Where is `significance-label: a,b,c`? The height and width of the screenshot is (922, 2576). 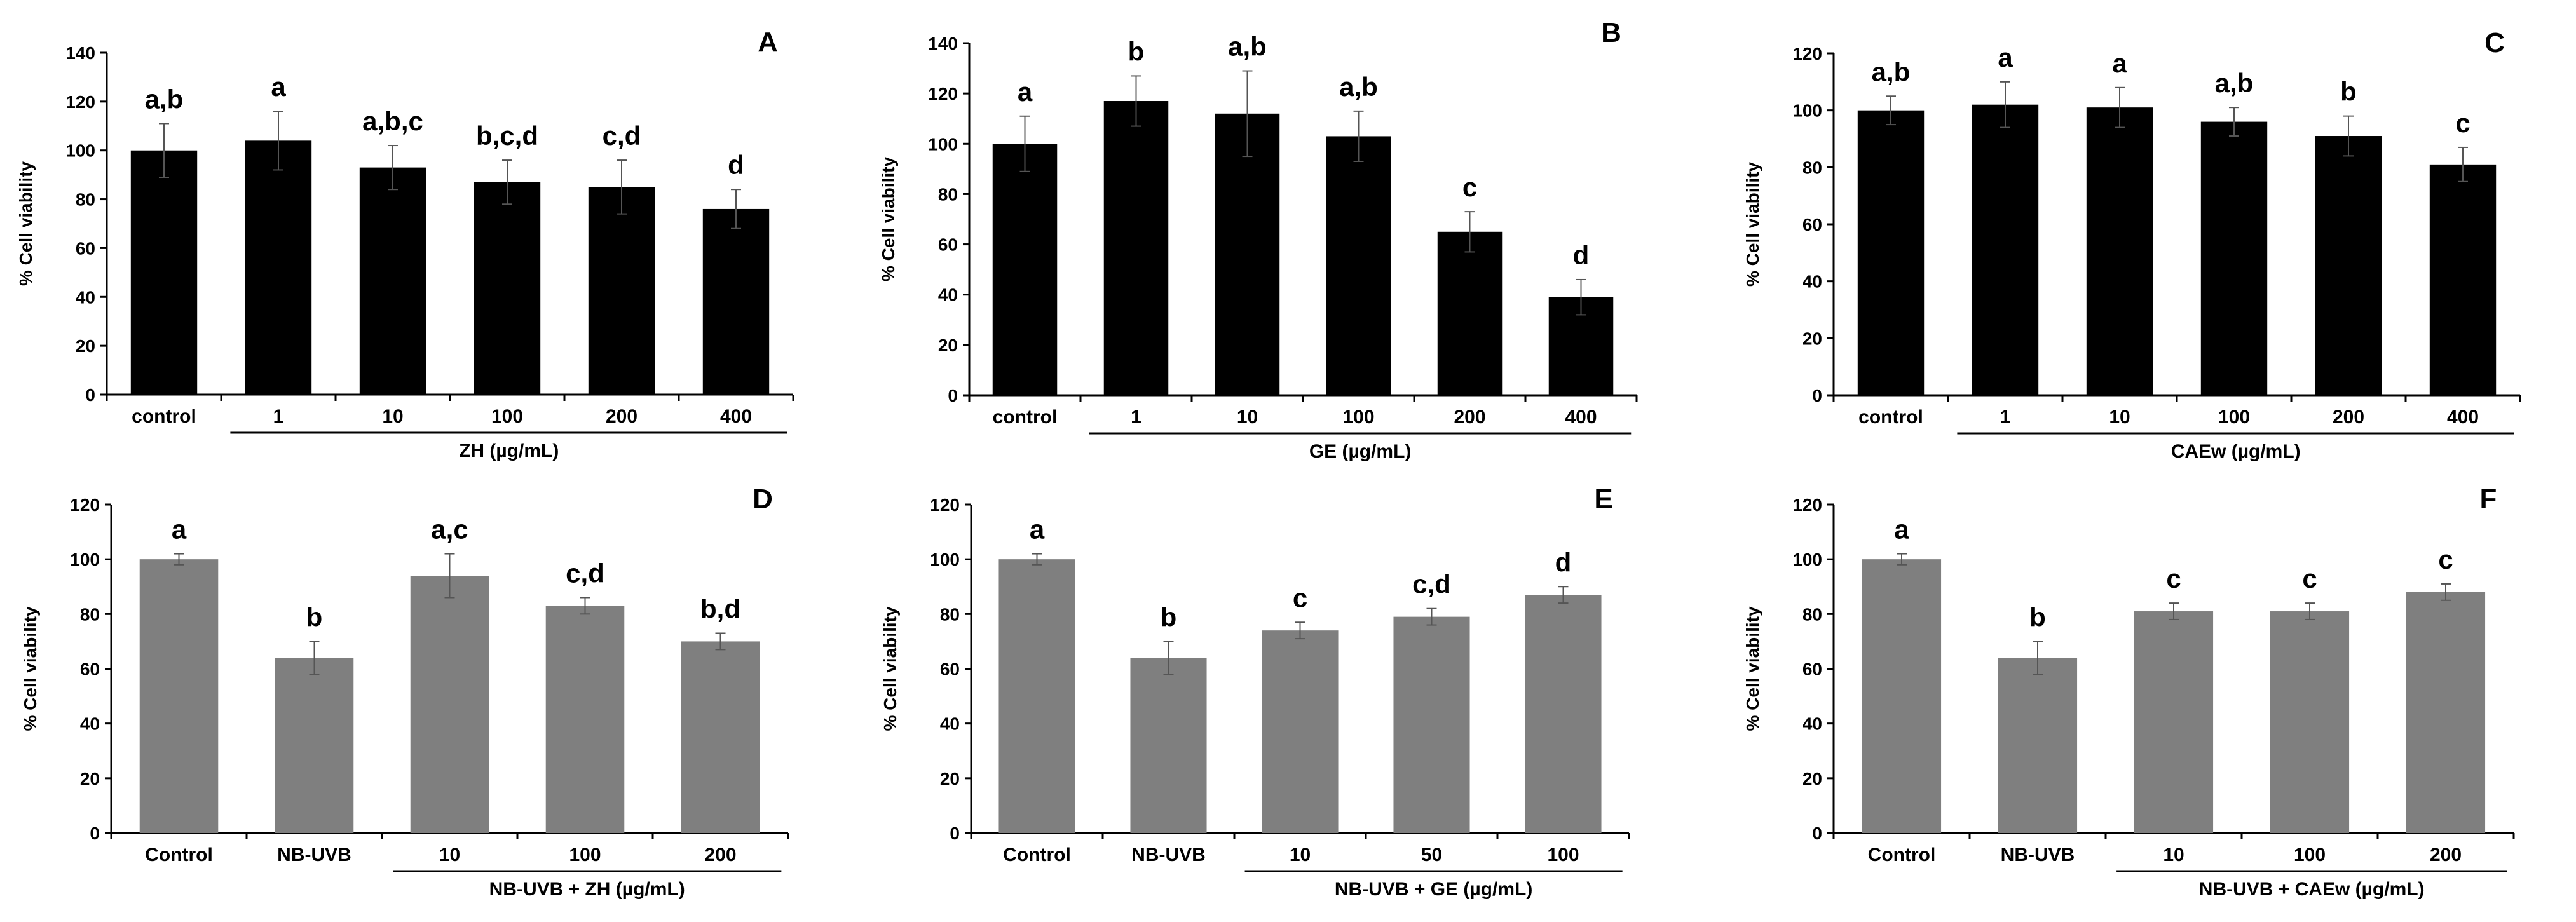
significance-label: a,b,c is located at coordinates (392, 121).